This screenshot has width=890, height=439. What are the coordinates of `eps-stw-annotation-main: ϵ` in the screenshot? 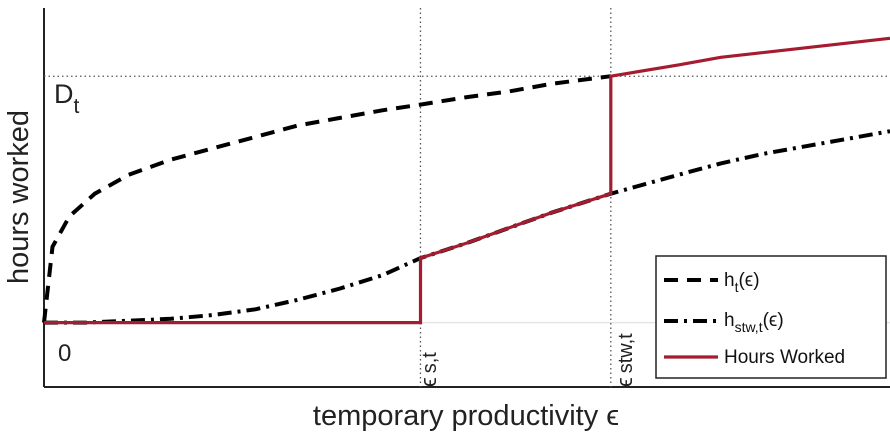 It's located at (624, 382).